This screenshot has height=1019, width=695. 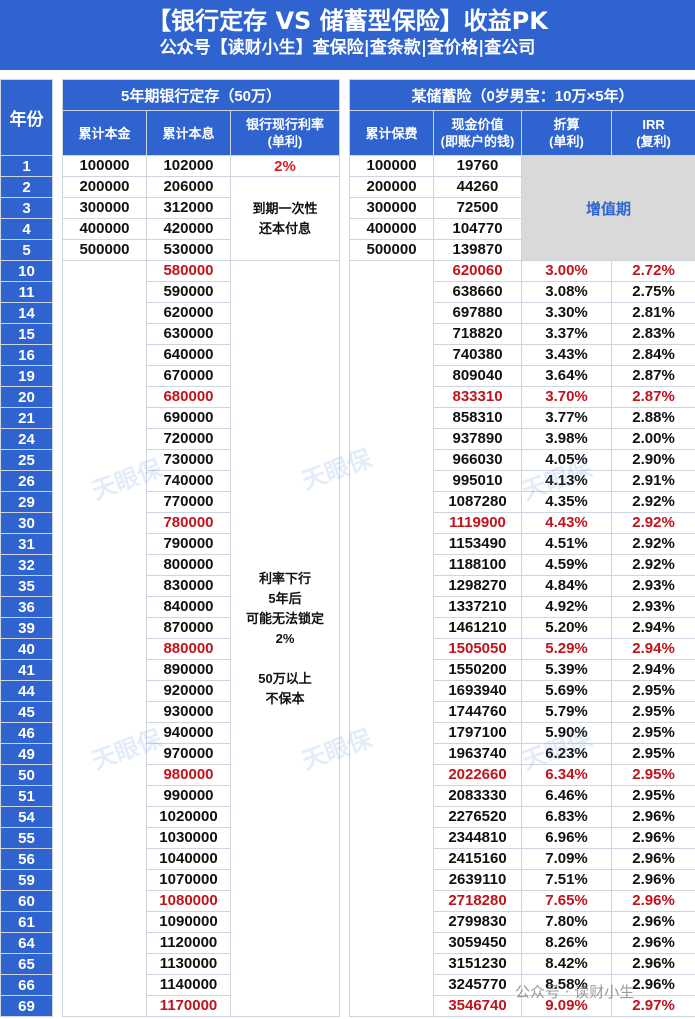 I want to click on total-cell: 830000, so click(x=188, y=586).